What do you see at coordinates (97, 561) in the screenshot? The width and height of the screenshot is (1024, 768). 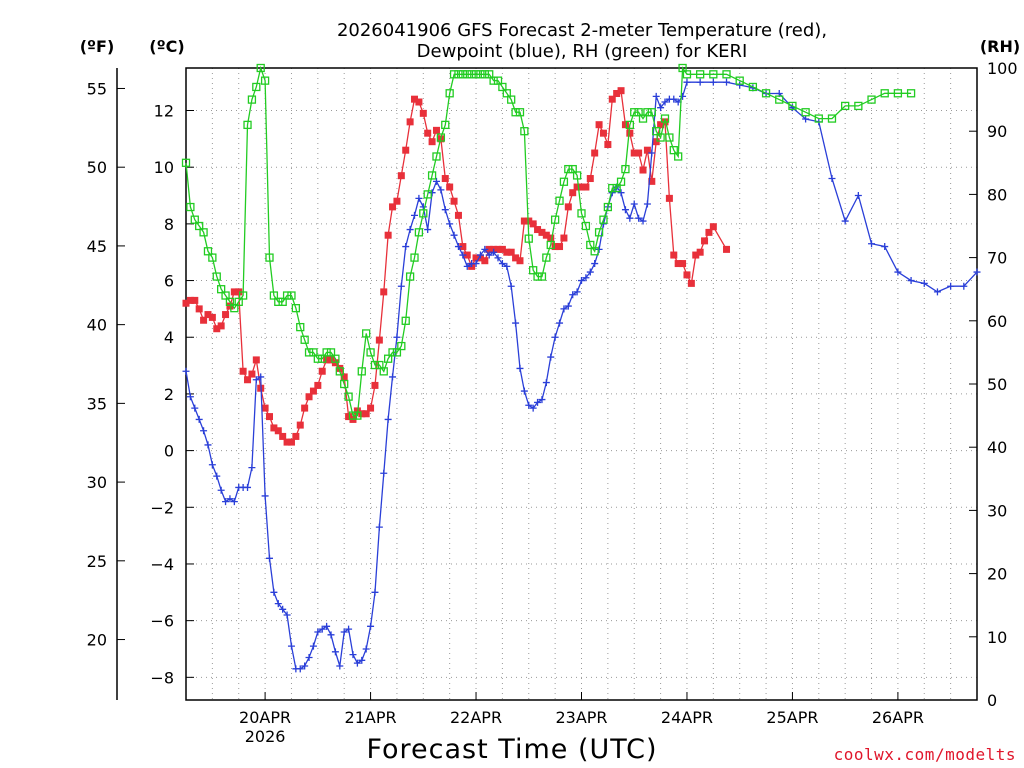 I see `fahrenheit-tick-label: 25` at bounding box center [97, 561].